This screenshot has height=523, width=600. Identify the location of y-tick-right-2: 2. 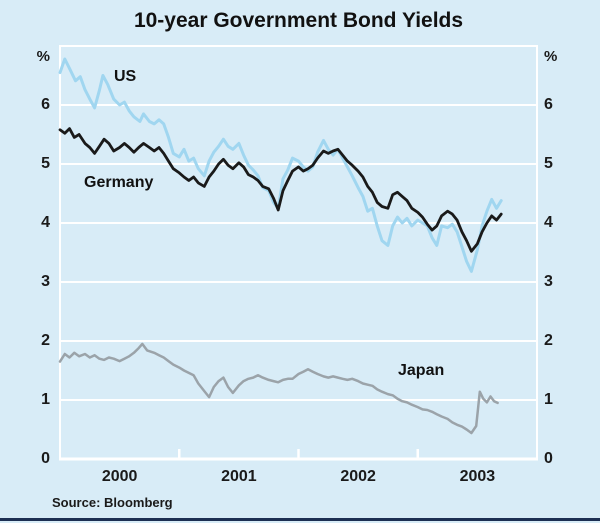
(548, 340).